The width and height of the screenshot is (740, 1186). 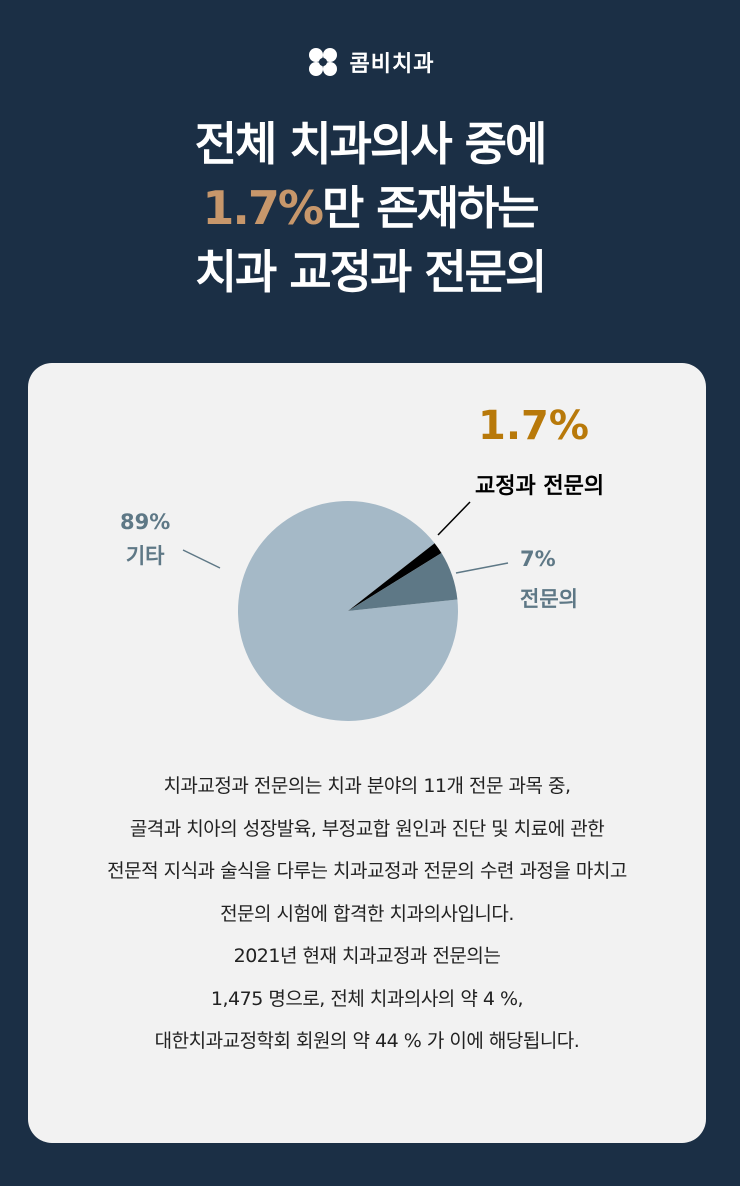 What do you see at coordinates (367, 871) in the screenshot?
I see `description-line: 전문적 지식과 술식을 다루는 치과교정과 전문의 수련 과정을 마치고` at bounding box center [367, 871].